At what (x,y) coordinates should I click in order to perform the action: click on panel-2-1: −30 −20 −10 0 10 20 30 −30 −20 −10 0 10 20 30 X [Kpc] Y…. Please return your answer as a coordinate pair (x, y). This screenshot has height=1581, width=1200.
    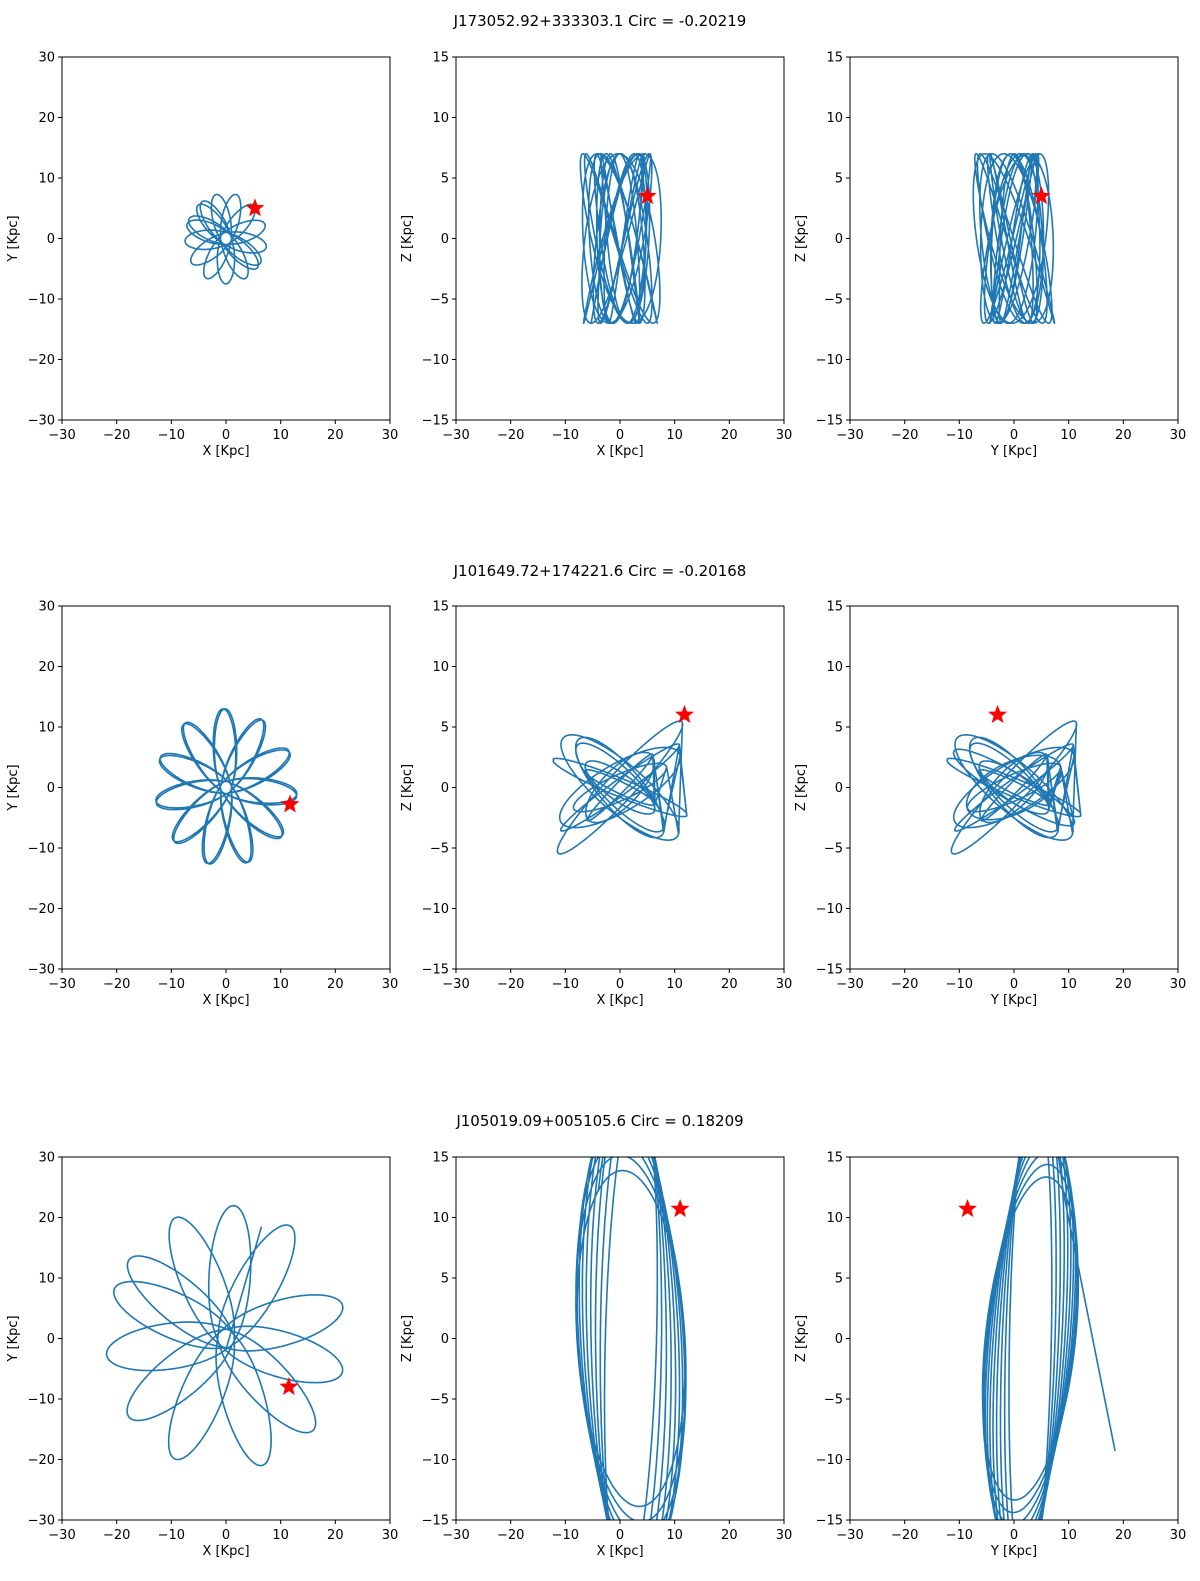
    Looking at the image, I should click on (202, 804).